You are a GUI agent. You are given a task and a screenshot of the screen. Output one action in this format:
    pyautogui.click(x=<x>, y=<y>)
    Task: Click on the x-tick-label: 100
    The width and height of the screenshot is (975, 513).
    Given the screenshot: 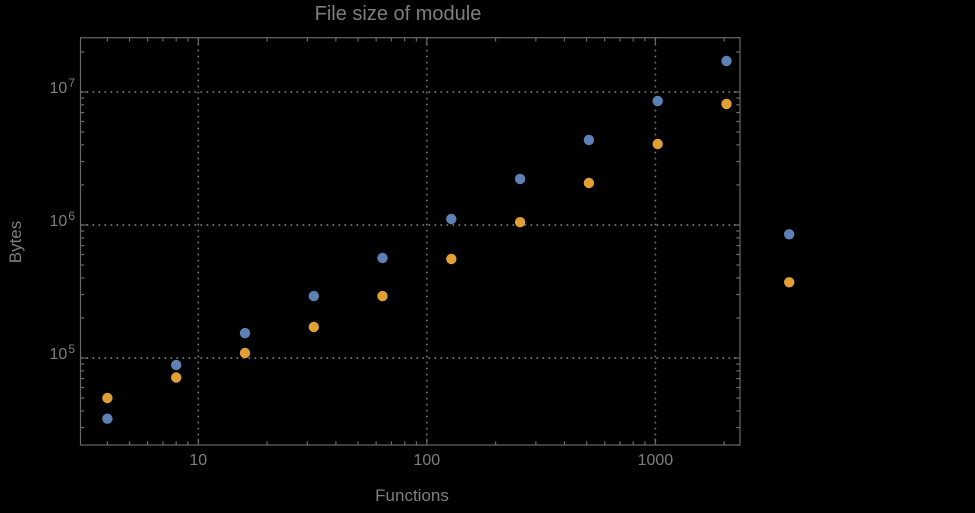 What is the action you would take?
    pyautogui.click(x=427, y=460)
    